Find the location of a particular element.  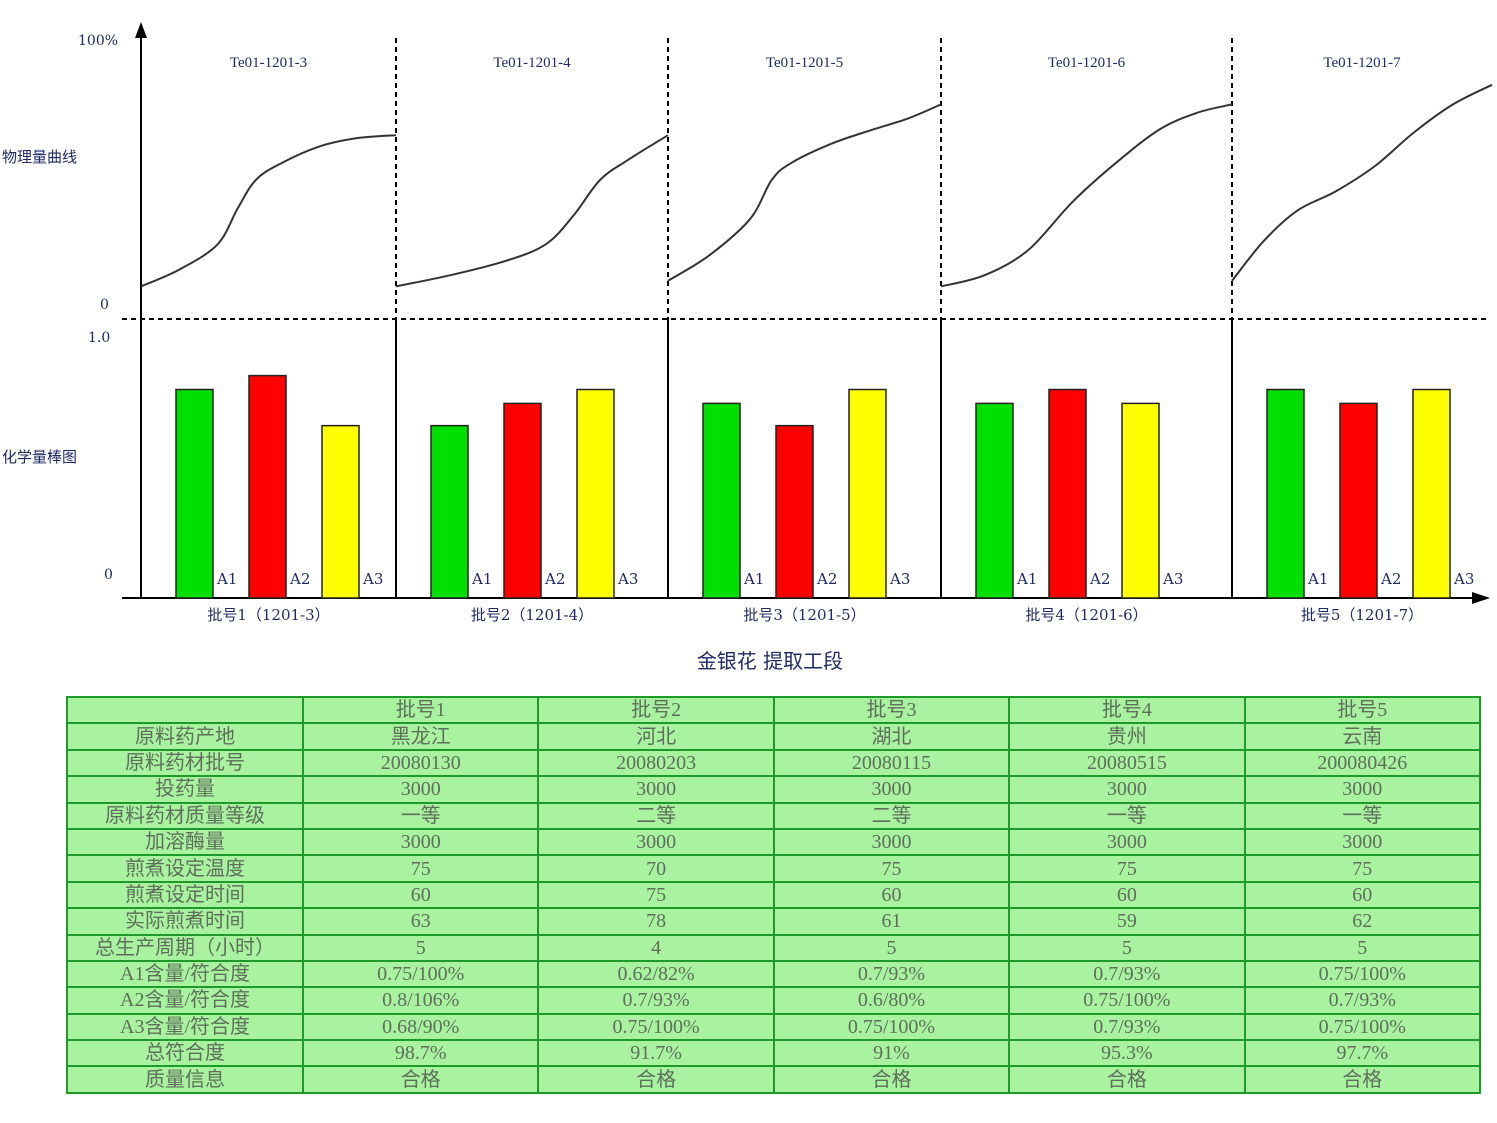

table-row: 投药量 3000 3000 3000 3000 3000 is located at coordinates (774, 789).